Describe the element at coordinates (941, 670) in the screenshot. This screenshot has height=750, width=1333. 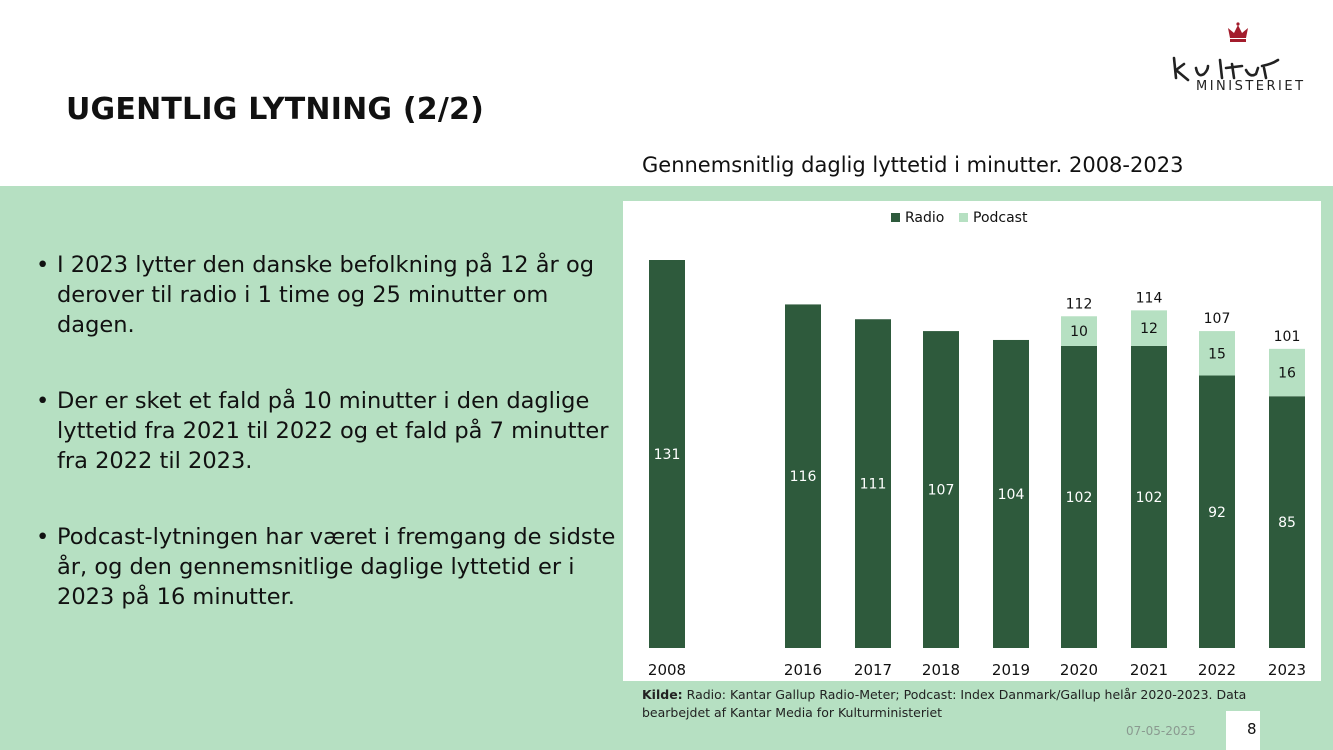
I see `x-tick-label-2018: 2018` at that location.